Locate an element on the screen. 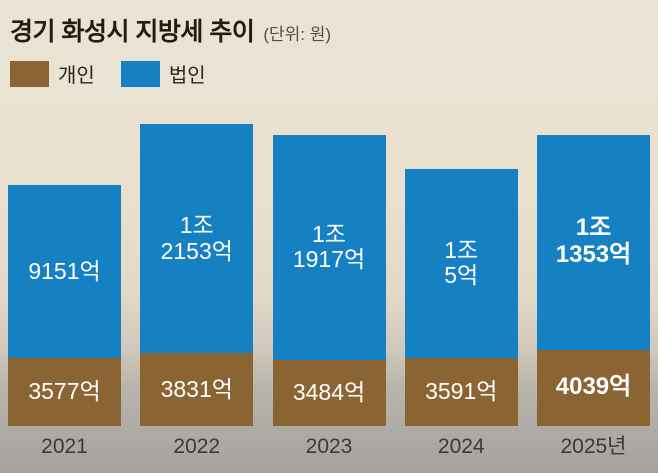 Image resolution: width=658 pixels, height=473 pixels. category-label: 2024 is located at coordinates (461, 446).